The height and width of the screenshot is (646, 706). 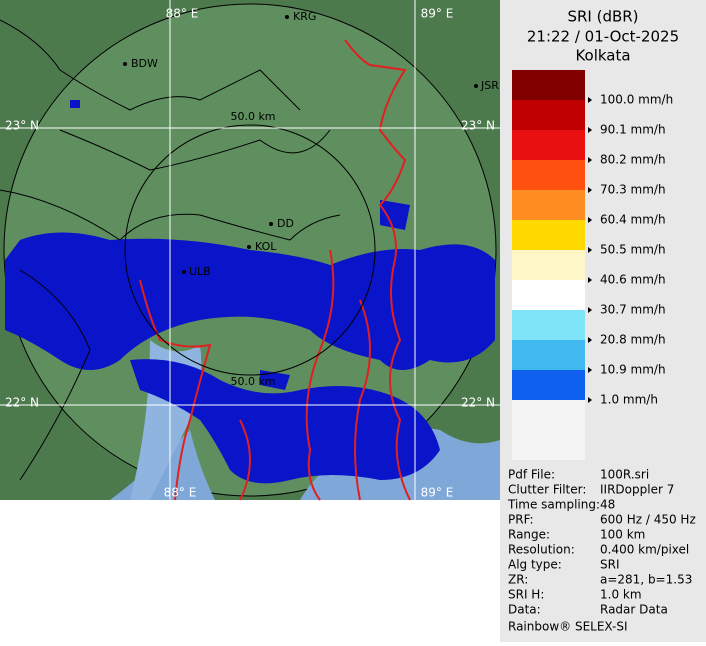 What do you see at coordinates (553, 505) in the screenshot?
I see `info-key: Time sampling:` at bounding box center [553, 505].